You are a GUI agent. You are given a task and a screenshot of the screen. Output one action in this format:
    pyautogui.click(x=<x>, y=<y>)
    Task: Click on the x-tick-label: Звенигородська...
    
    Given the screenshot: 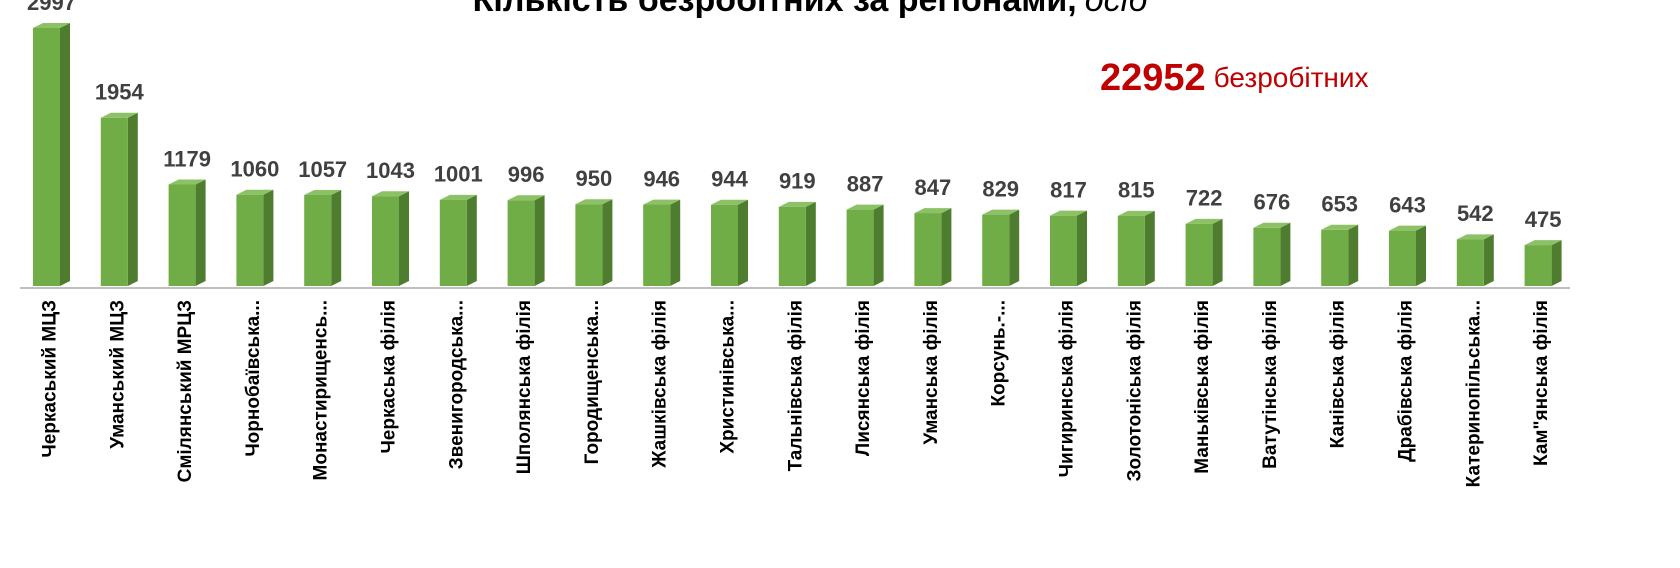 What is the action you would take?
    pyautogui.click(x=456, y=384)
    